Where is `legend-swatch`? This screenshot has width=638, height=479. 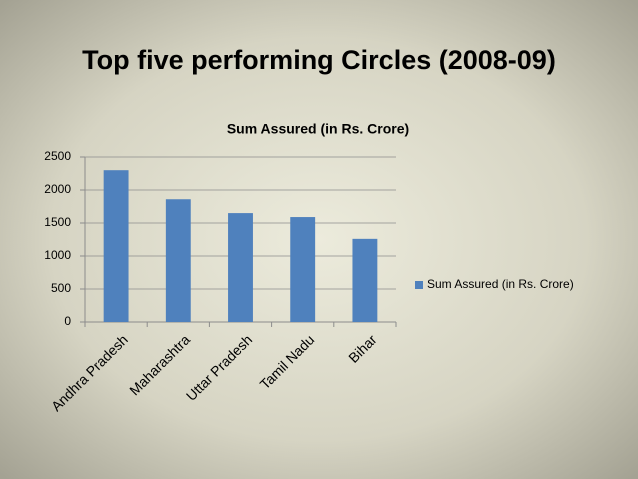
legend-swatch is located at coordinates (419, 285).